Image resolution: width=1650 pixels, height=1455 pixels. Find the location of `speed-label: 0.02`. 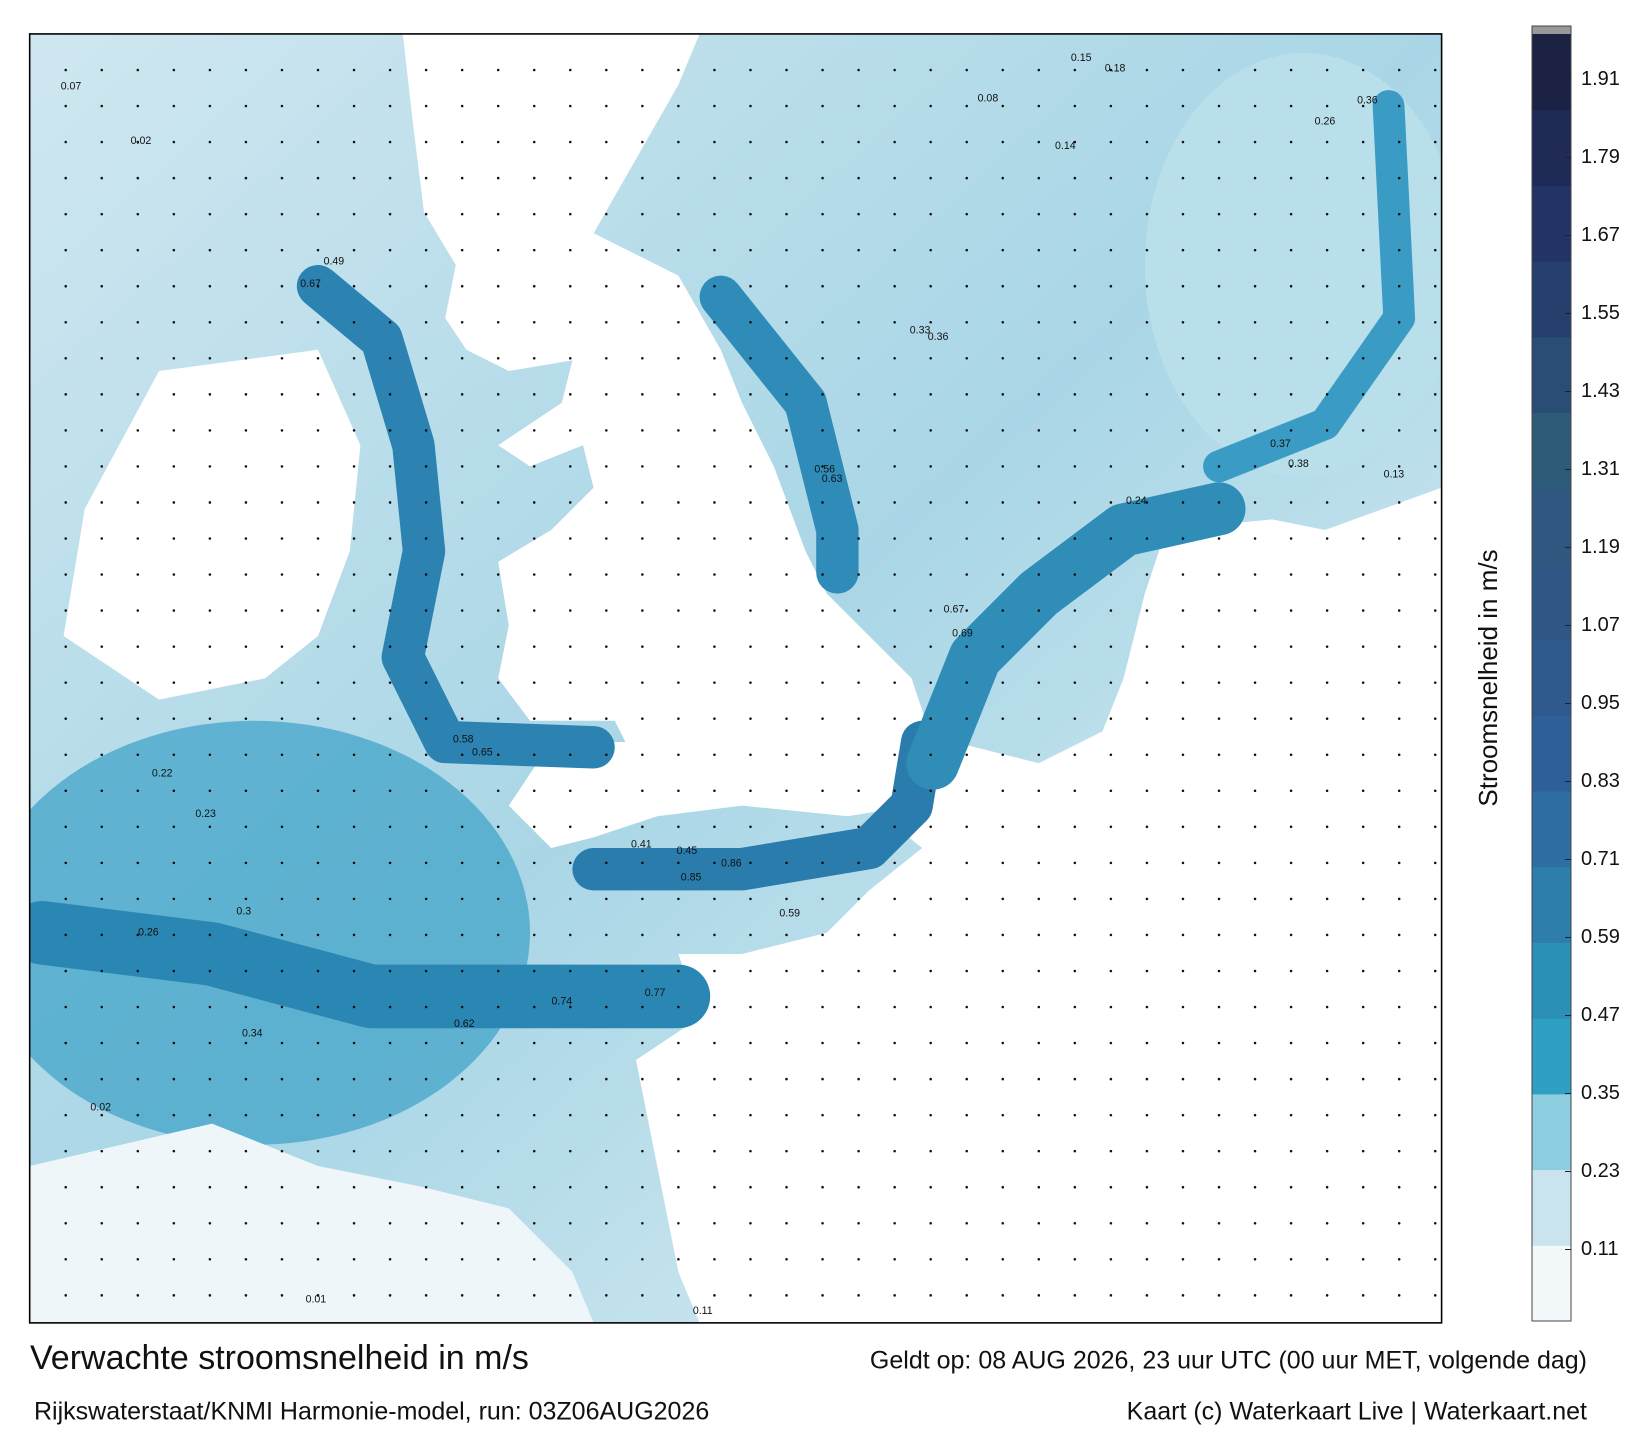

speed-label: 0.02 is located at coordinates (141, 141).